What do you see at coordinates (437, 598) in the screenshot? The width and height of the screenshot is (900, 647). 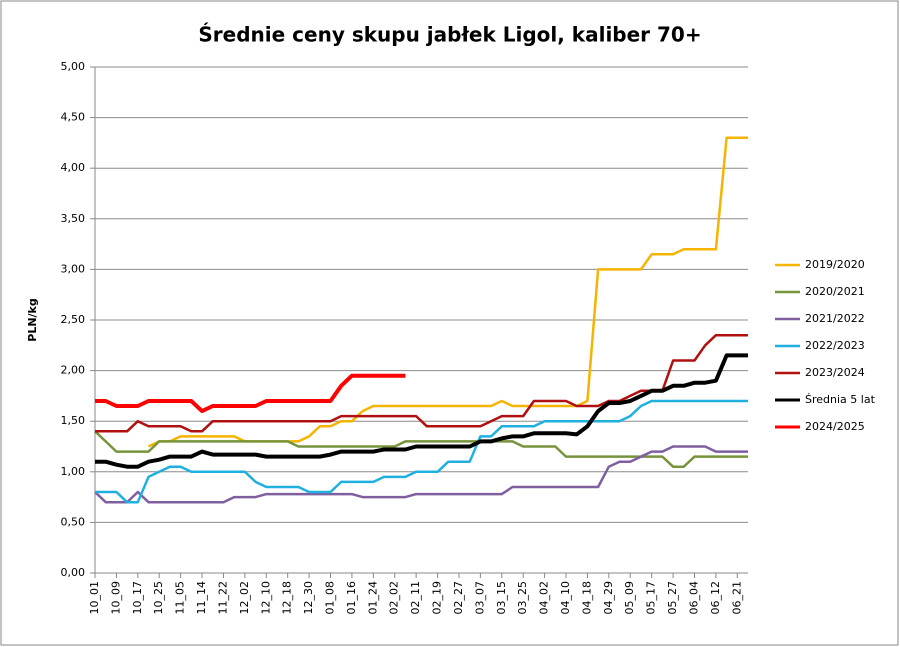 I see `x-tick-label: 02_19` at bounding box center [437, 598].